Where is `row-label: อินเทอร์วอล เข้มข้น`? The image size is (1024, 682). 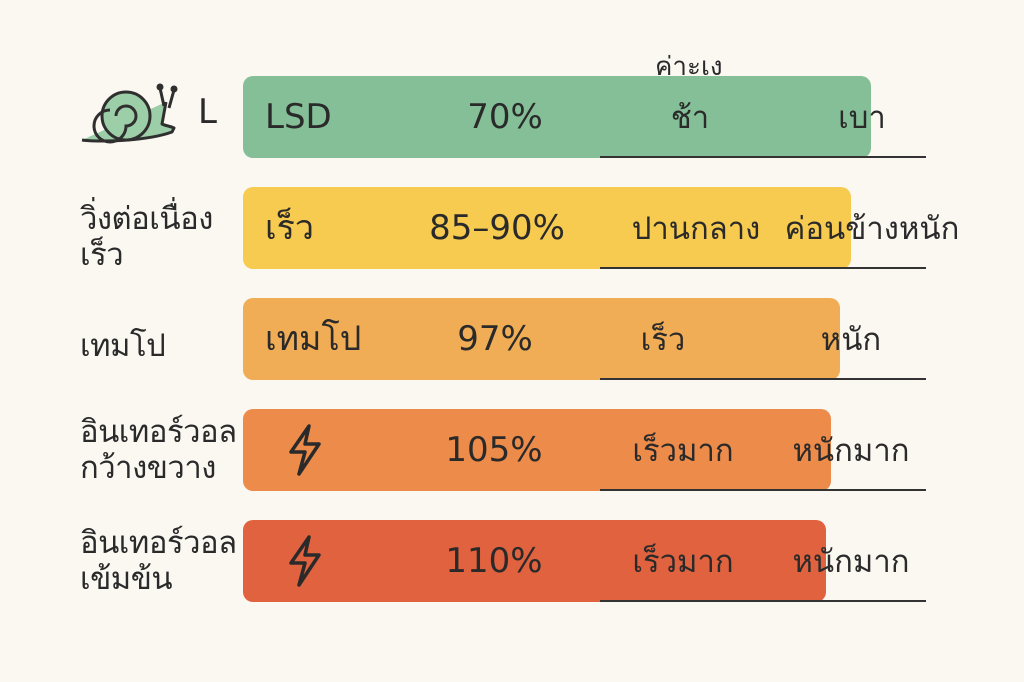 row-label: อินเทอร์วอล เข้มข้น is located at coordinates (158, 561).